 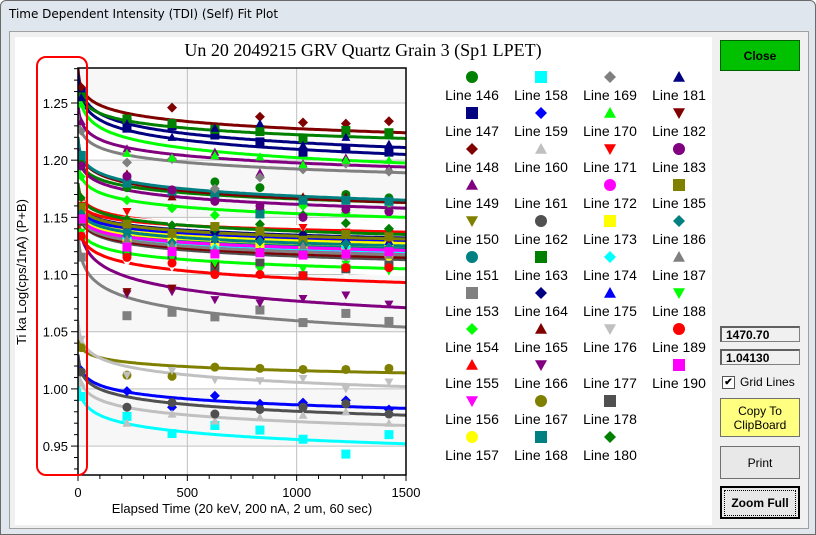 I want to click on y-tick-label: 0.95, so click(x=55, y=446).